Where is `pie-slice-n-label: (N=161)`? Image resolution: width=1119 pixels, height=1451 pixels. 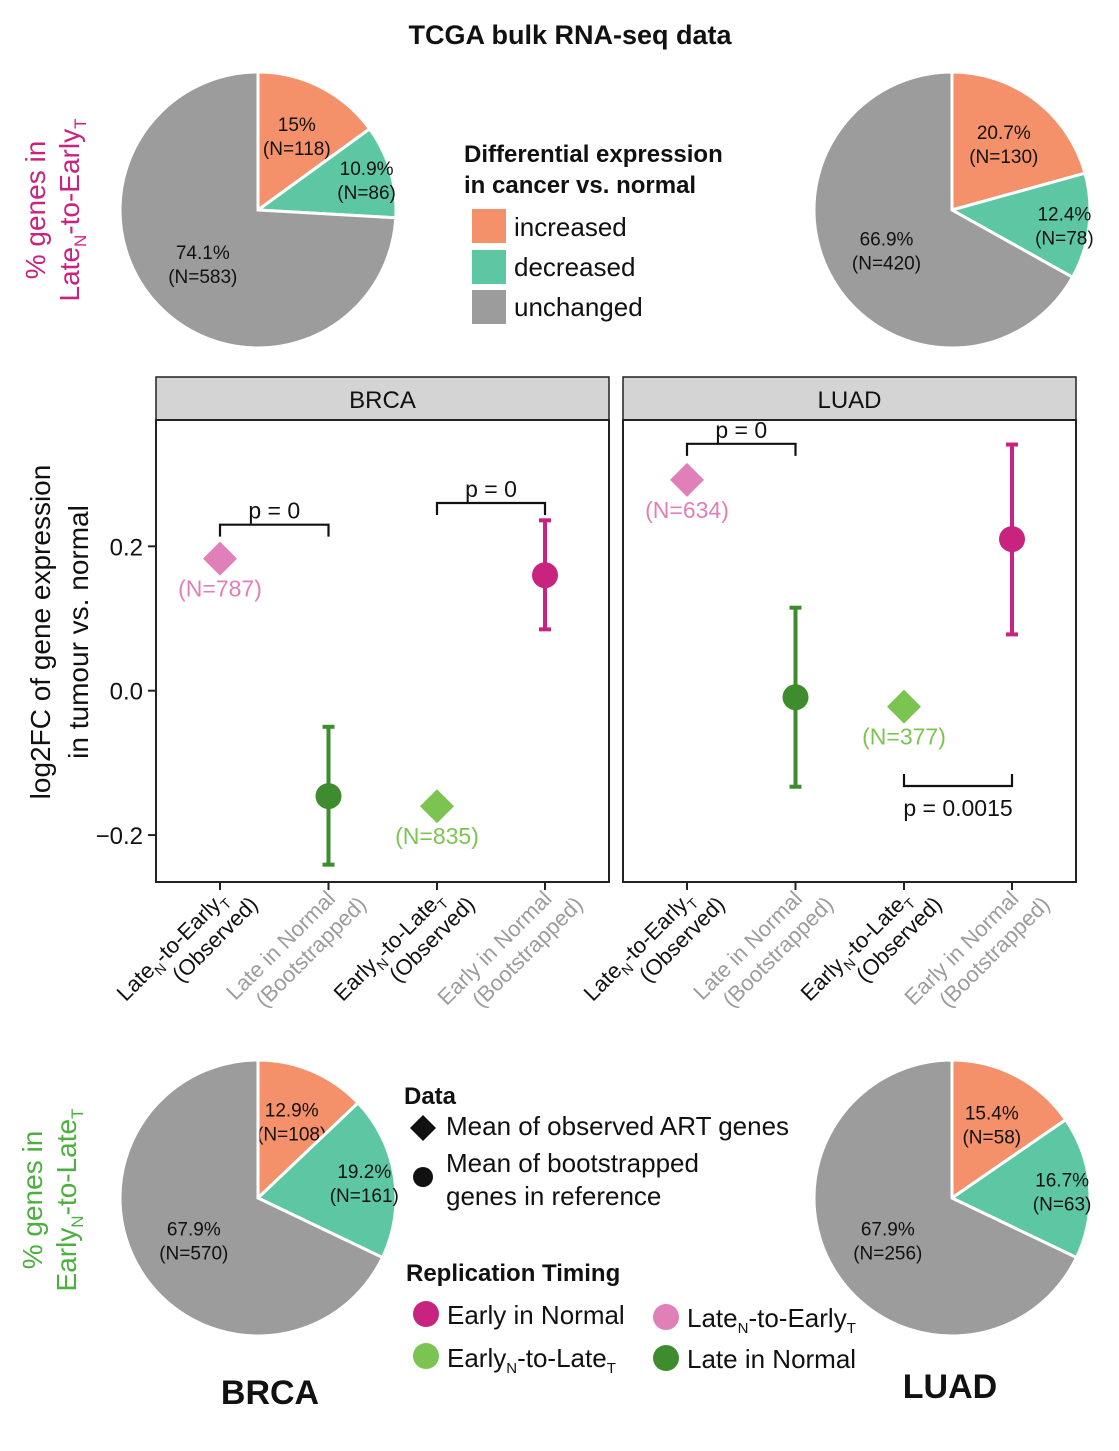 pie-slice-n-label: (N=161) is located at coordinates (364, 1196).